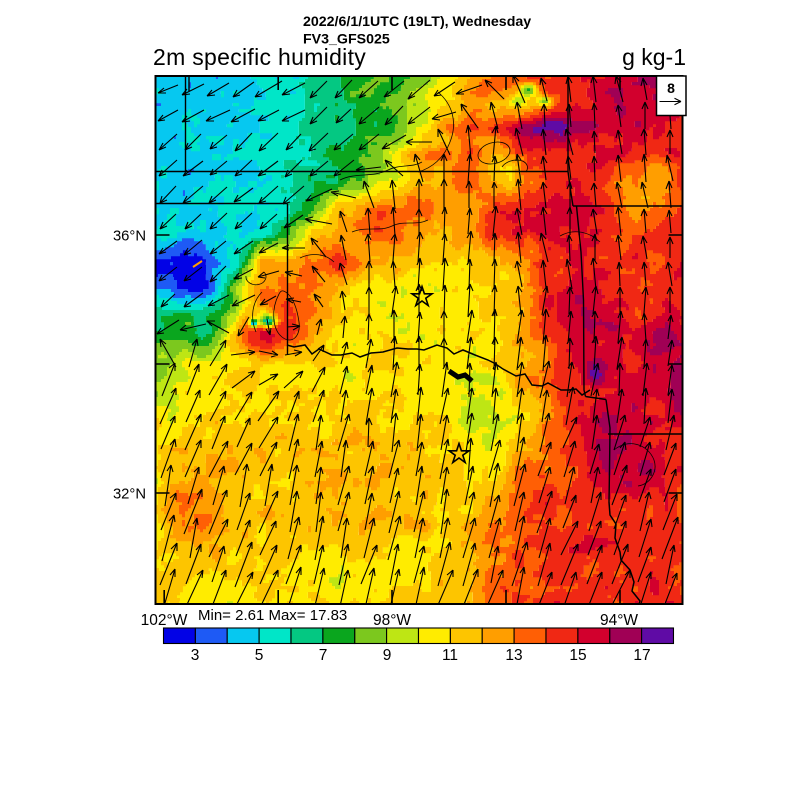 This screenshot has height=800, width=800. I want to click on svg-text:2022/6/1/1UTC (19LT), Wednesda: 2022/6/1/1UTC (19LT), Wednesday, so click(417, 22).